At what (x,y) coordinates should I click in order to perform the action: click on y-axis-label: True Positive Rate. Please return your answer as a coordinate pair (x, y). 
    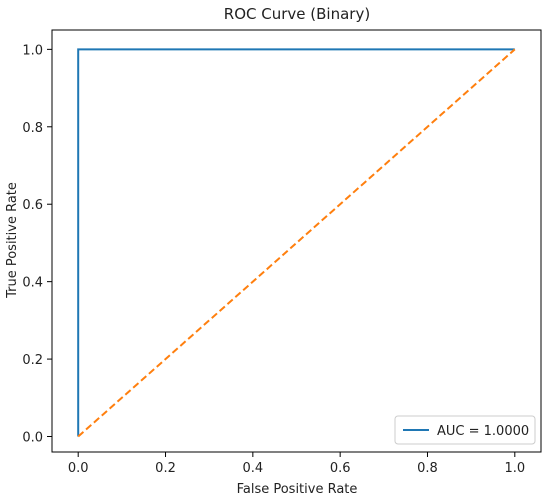
    Looking at the image, I should click on (12, 240).